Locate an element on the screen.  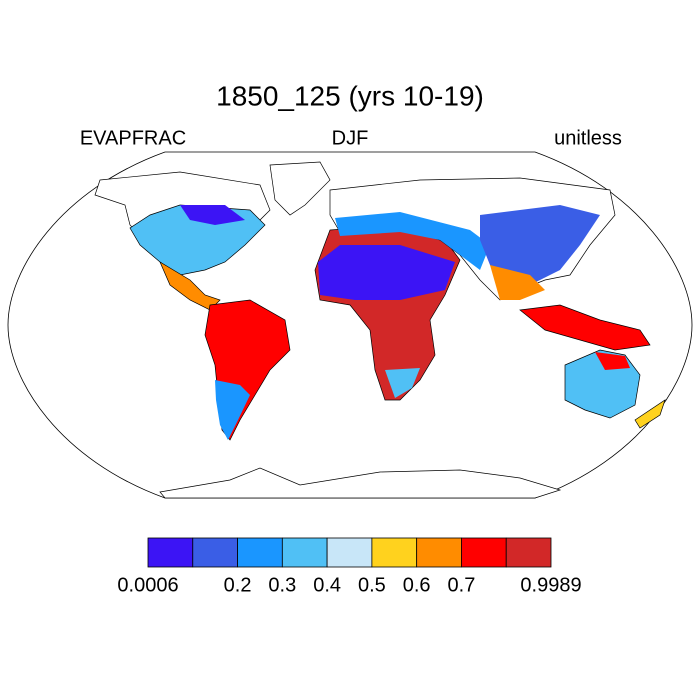
title: 1850_125 (yrs 10-19) is located at coordinates (350, 95).